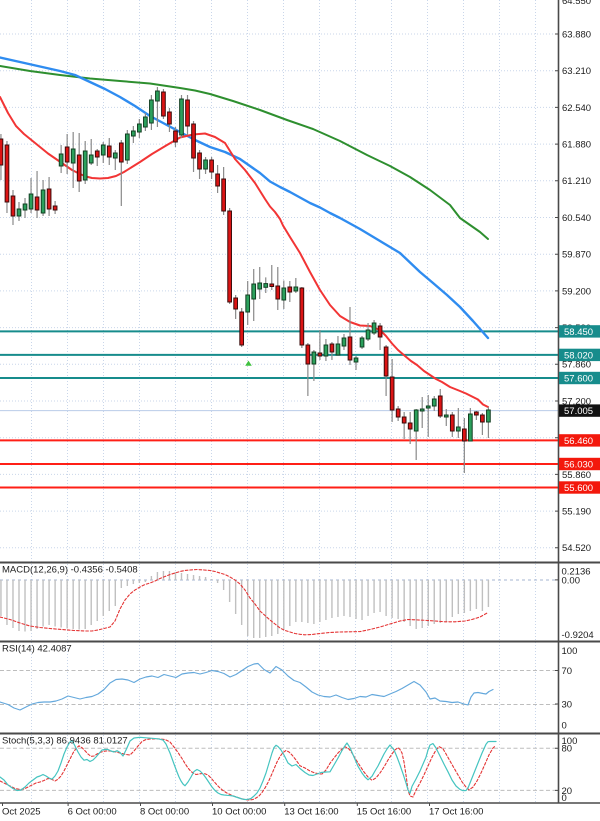  I want to click on svg-text: MACD(12,26,9) -0.4356 -0.5408, so click(70, 570).